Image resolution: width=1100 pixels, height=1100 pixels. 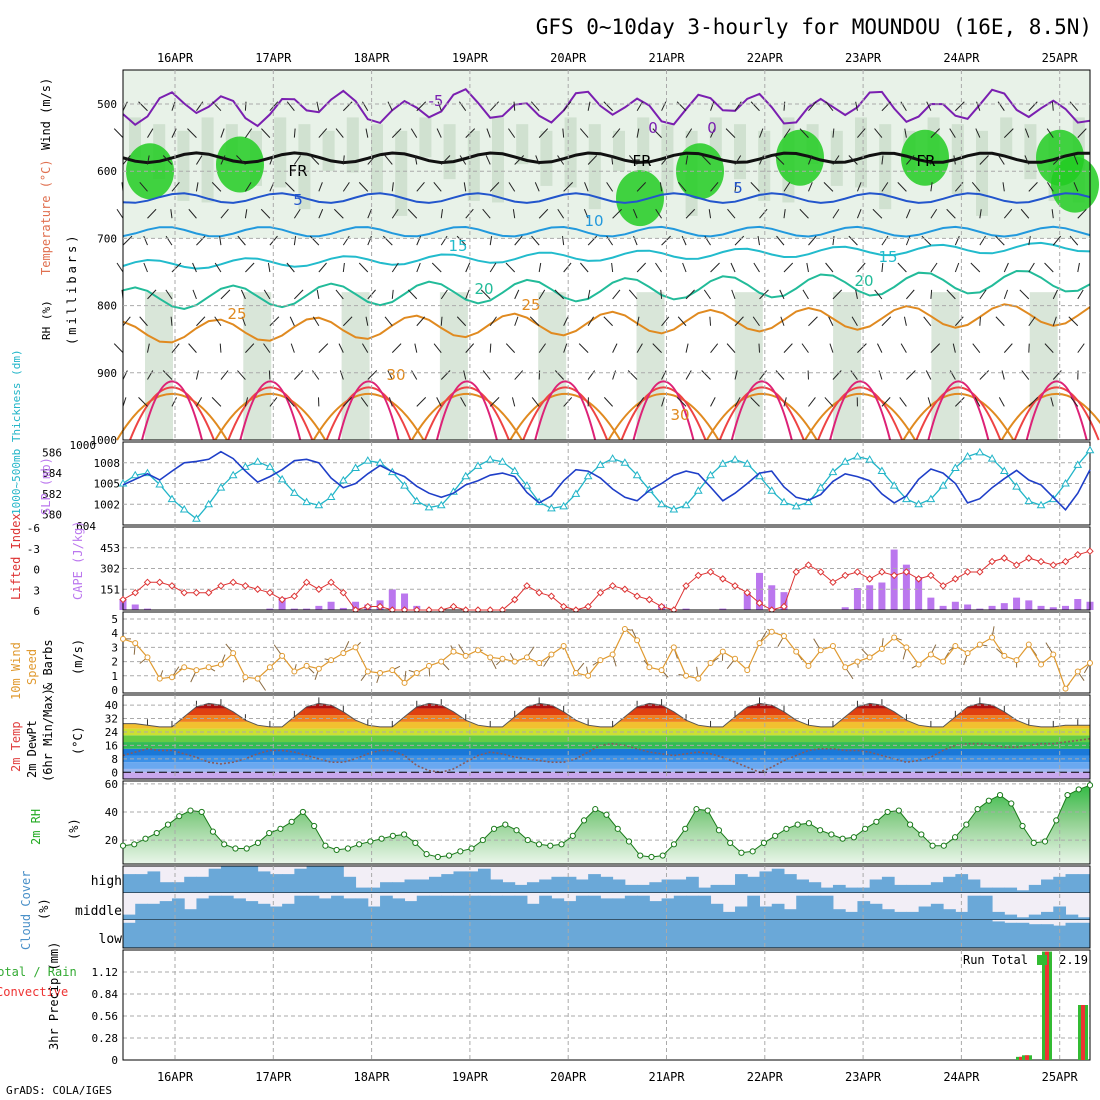 I want to click on rh-shade-cell, so click(x=449, y=152).